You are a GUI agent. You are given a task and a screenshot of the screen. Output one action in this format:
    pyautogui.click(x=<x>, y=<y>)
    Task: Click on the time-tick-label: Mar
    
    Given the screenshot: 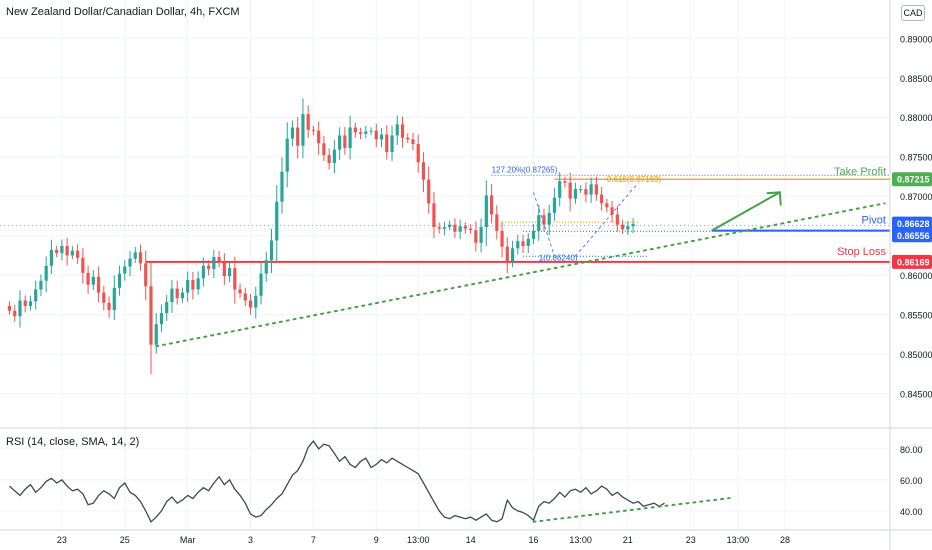 What is the action you would take?
    pyautogui.click(x=188, y=540)
    